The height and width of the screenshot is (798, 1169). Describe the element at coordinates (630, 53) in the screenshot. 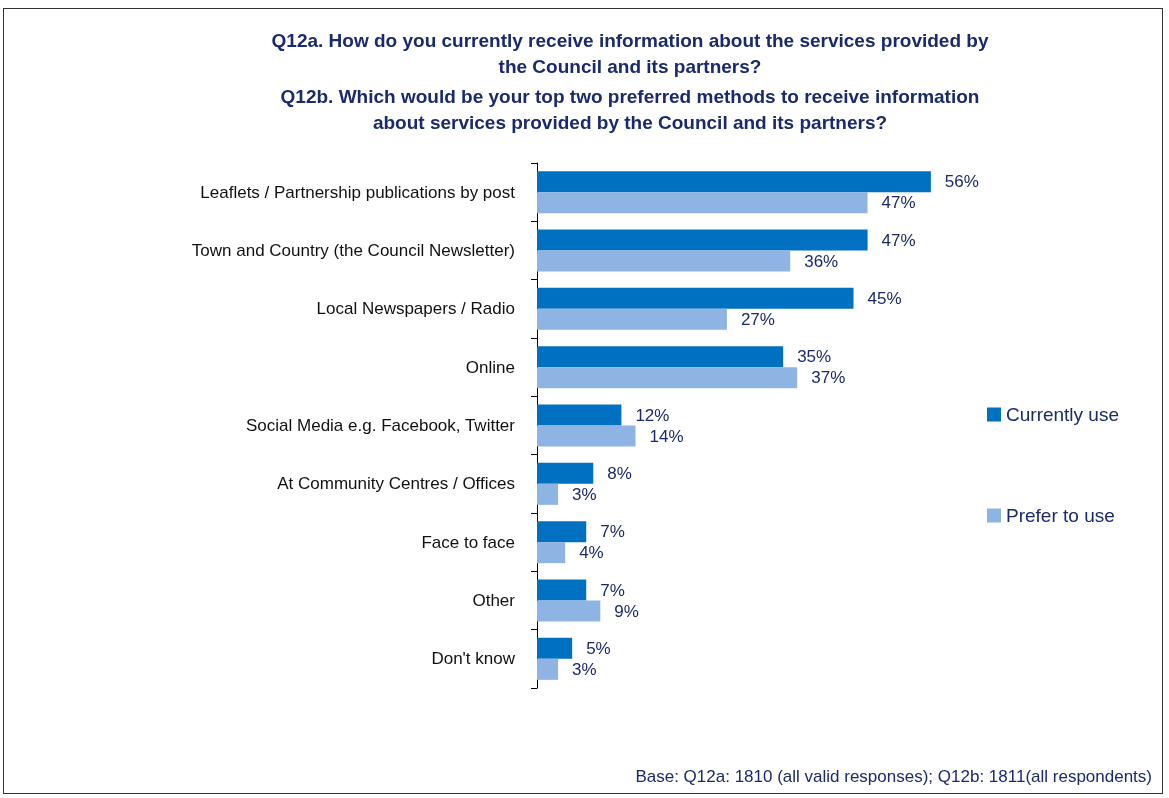

I see `chart-title: Q12a. How do you currently receive information about the services provided by the Council and its partners?` at that location.